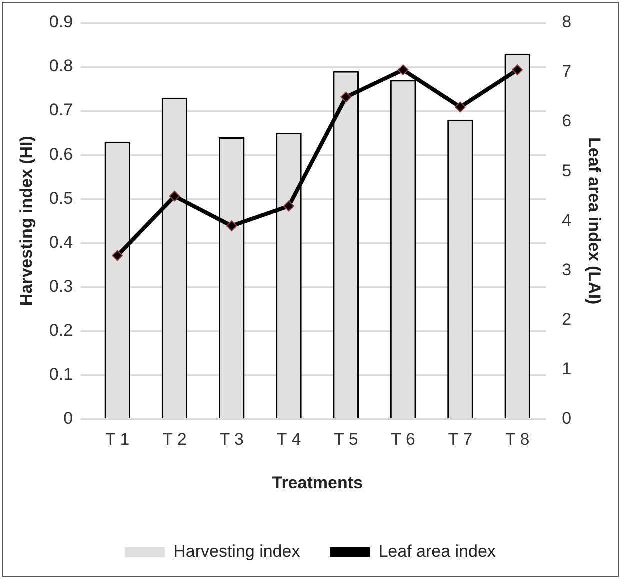  Describe the element at coordinates (117, 440) in the screenshot. I see `x-tick-label: T 1` at that location.